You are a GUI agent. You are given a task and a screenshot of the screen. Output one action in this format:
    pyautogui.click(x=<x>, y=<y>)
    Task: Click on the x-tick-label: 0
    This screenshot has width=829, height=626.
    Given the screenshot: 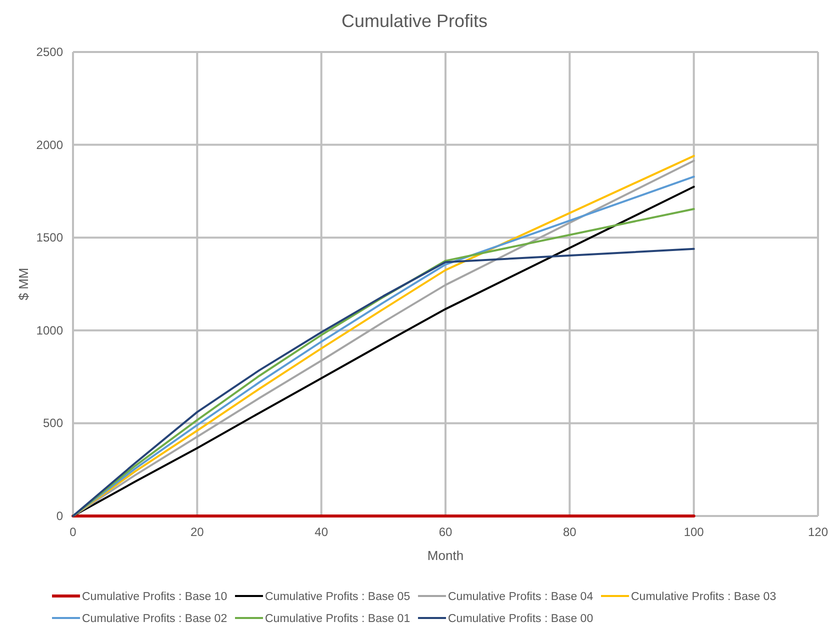 What is the action you would take?
    pyautogui.click(x=73, y=532)
    